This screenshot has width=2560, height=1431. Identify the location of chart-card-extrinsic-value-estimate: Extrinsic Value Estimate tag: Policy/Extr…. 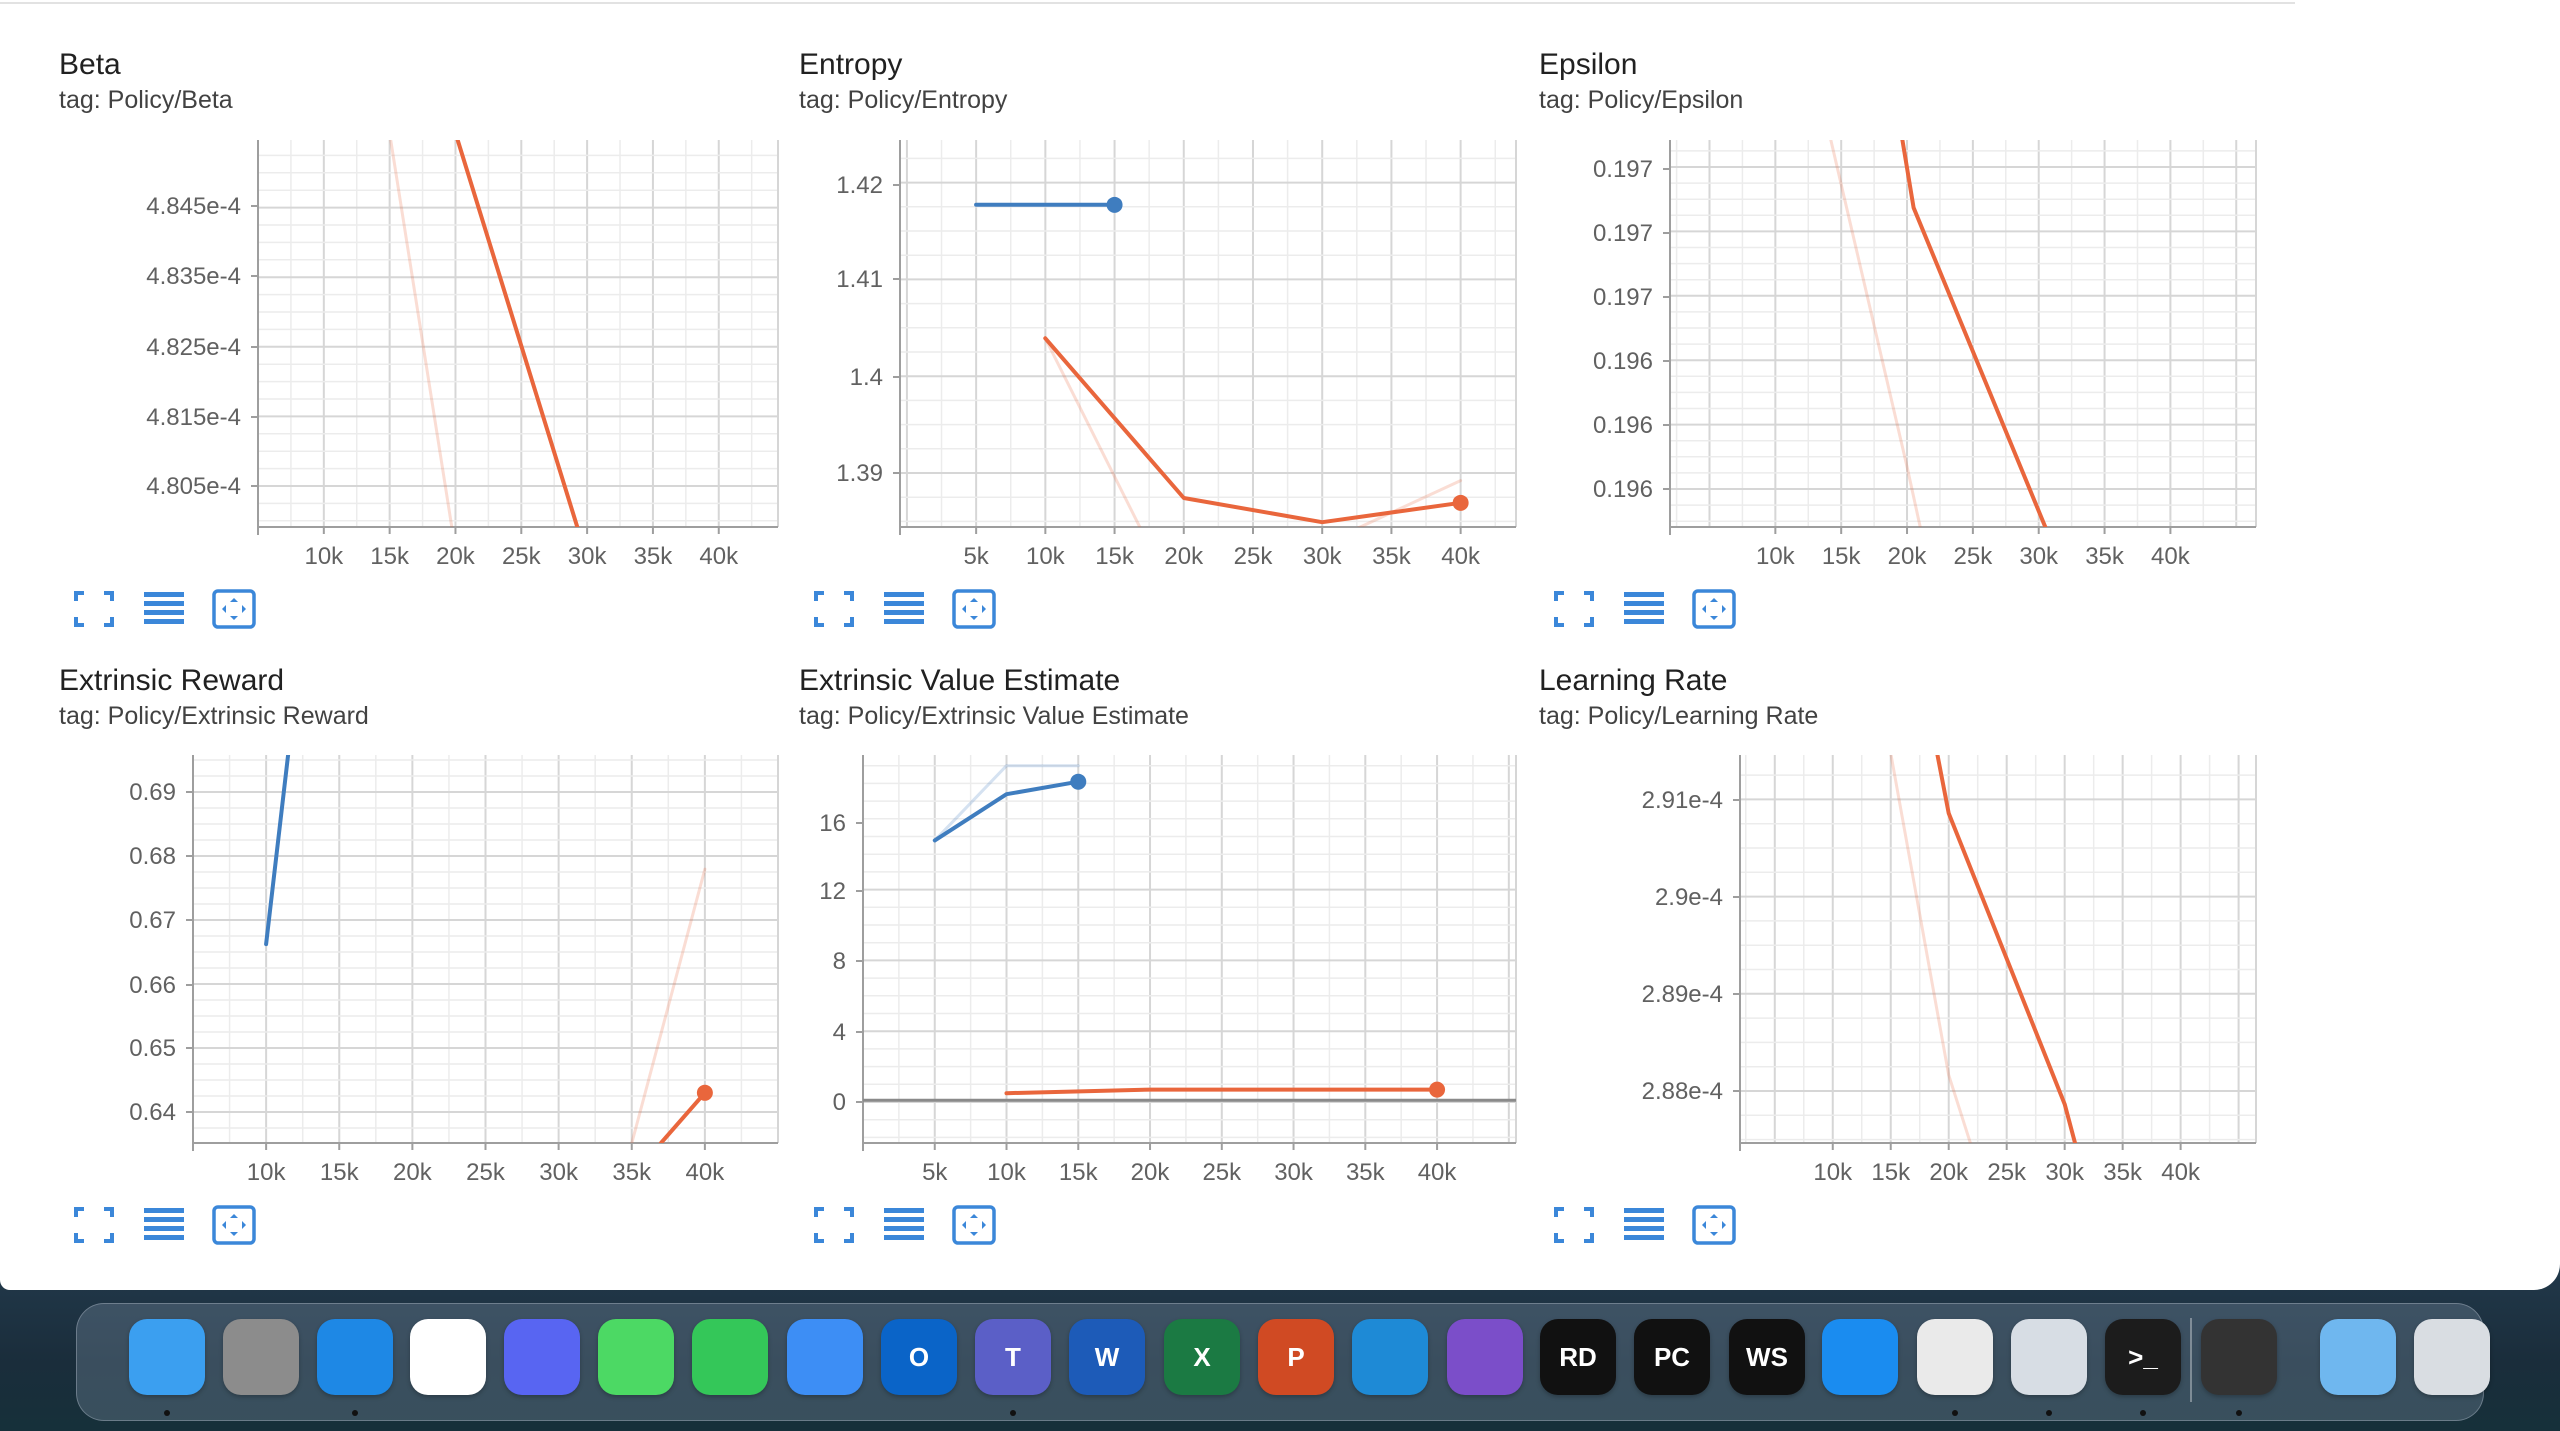
(1110, 930).